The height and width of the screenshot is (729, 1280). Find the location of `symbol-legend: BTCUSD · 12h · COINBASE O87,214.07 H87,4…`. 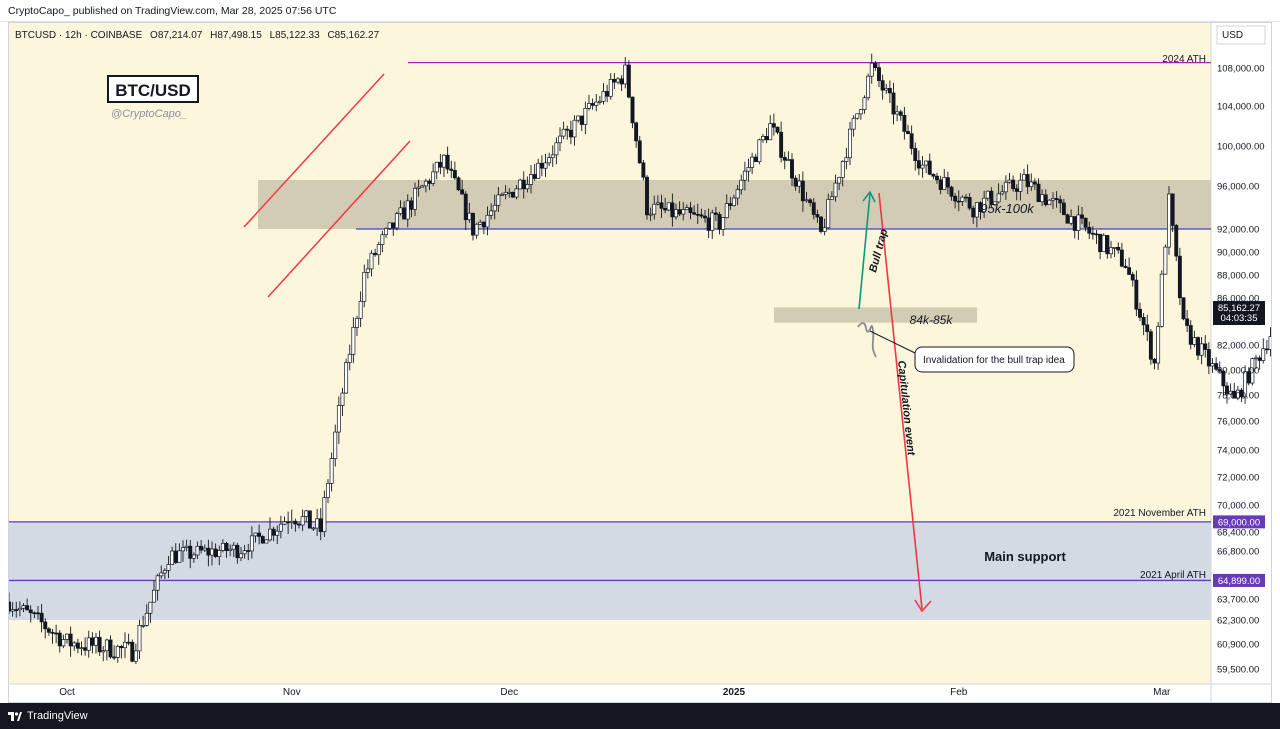

symbol-legend: BTCUSD · 12h · COINBASE O87,214.07 H87,4… is located at coordinates (197, 35).